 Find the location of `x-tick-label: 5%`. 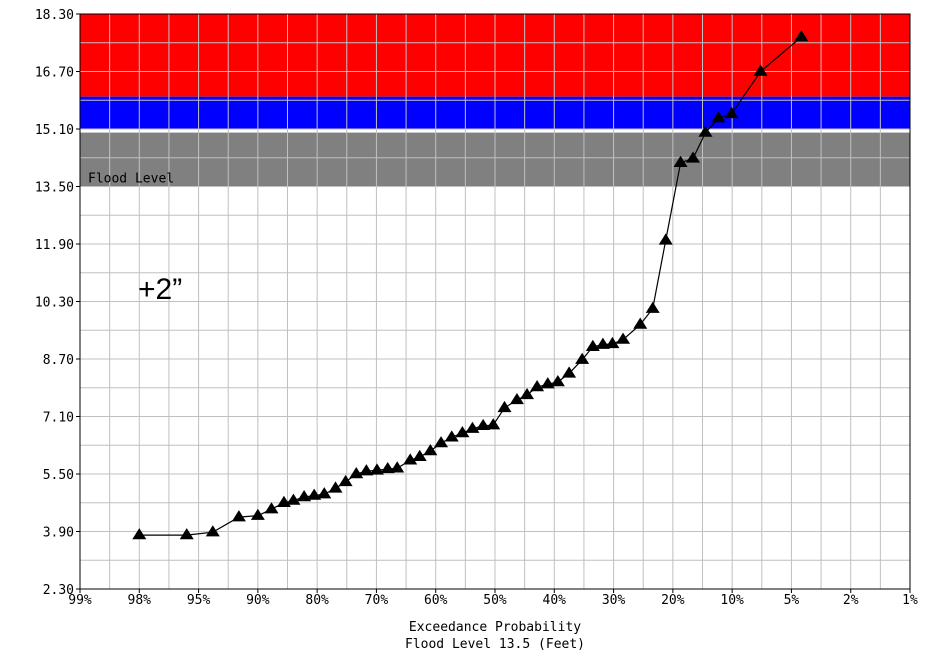

x-tick-label: 5% is located at coordinates (792, 600).